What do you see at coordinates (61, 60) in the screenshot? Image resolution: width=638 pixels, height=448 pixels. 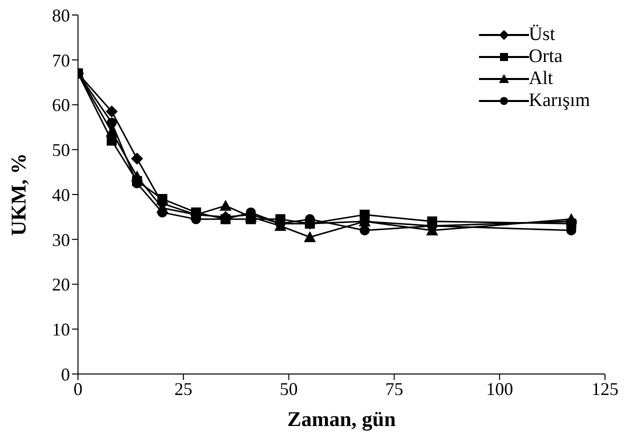 I see `y-tick-label: 70` at bounding box center [61, 60].